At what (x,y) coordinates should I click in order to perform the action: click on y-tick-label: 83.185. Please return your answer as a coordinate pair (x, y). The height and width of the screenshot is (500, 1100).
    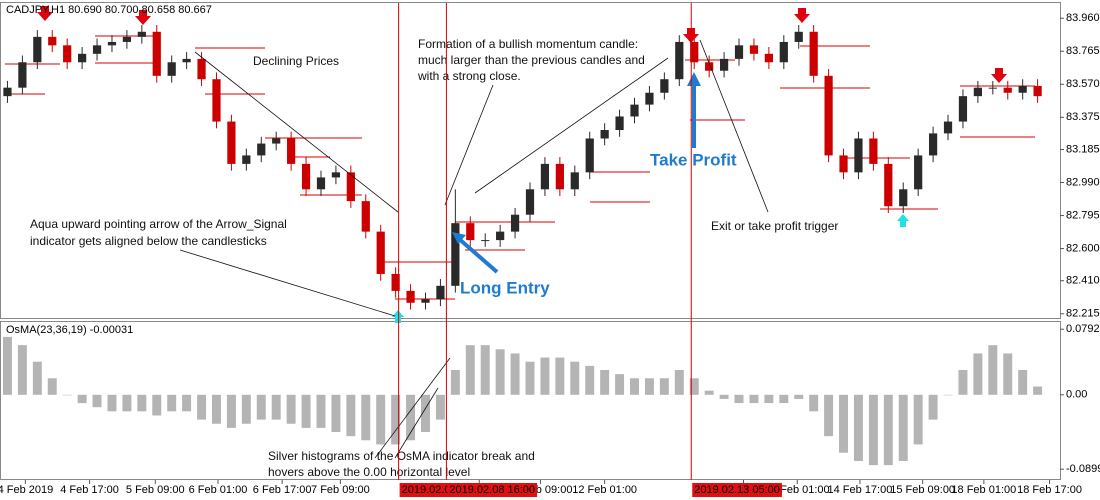
    Looking at the image, I should click on (1083, 149).